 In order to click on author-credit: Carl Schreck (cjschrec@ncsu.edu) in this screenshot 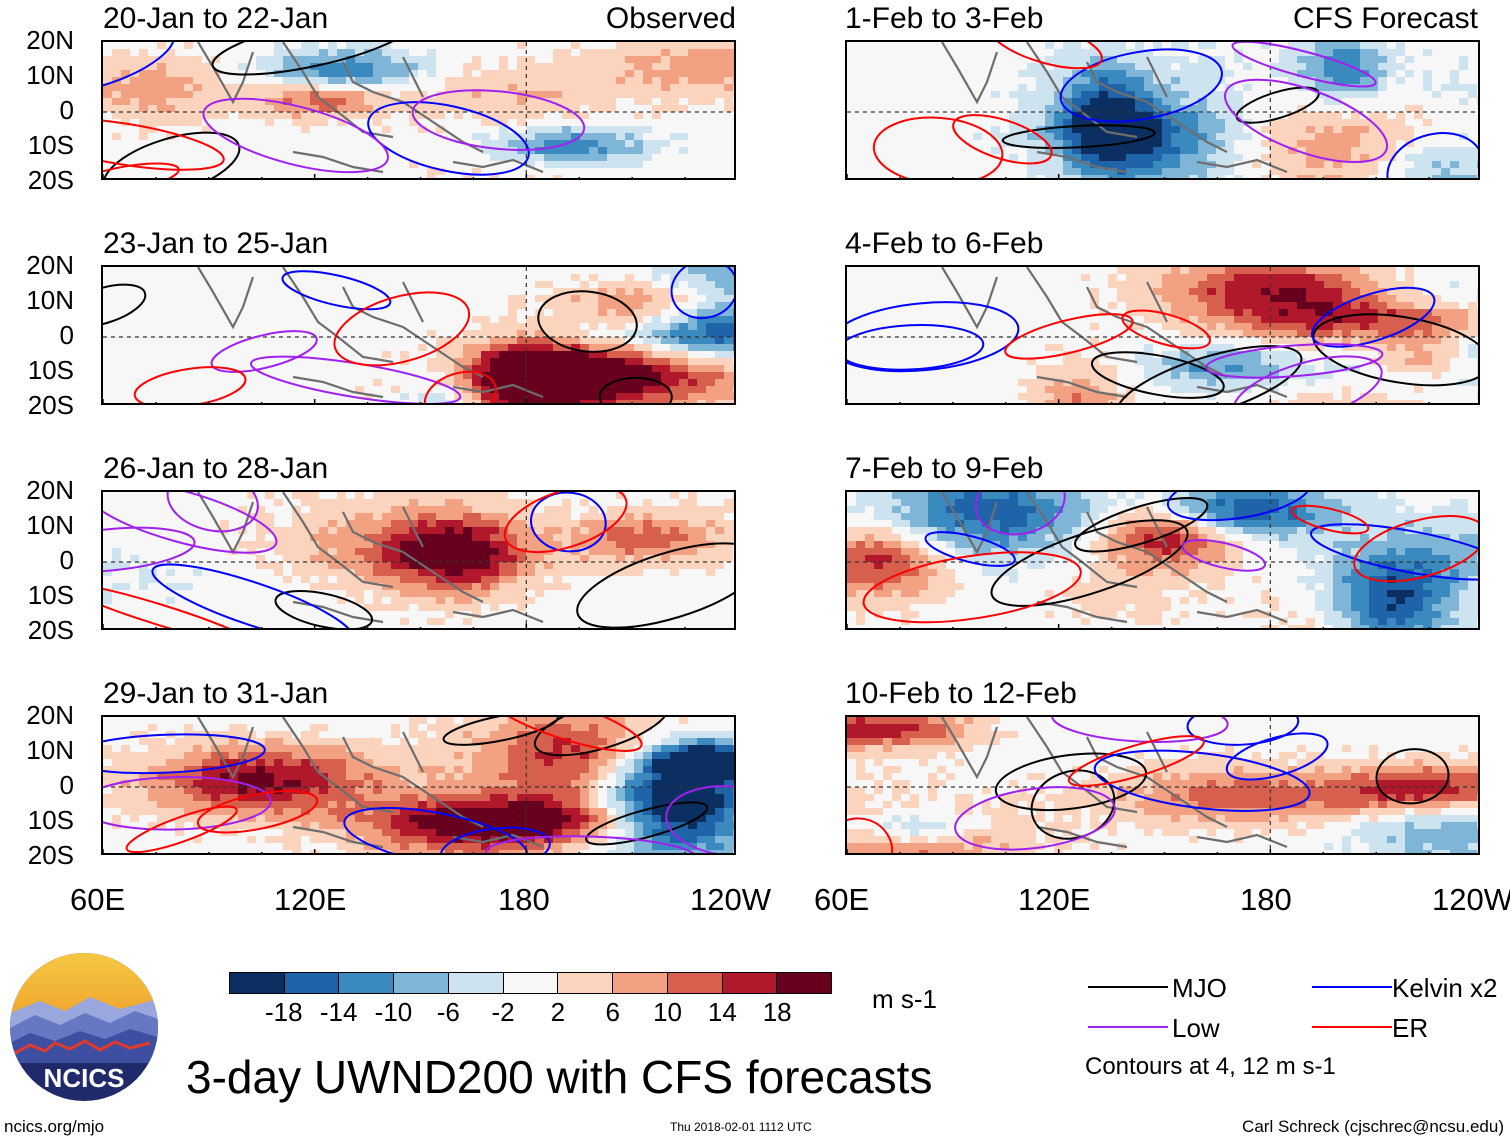, I will do `click(1373, 1126)`.